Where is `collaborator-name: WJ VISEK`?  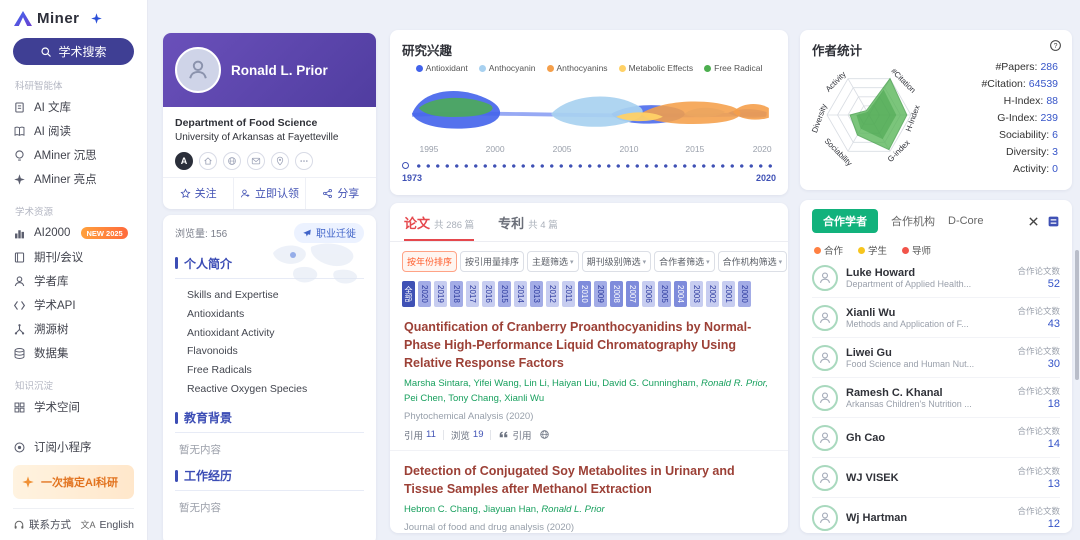
collaborator-name: WJ VISEK is located at coordinates (872, 477).